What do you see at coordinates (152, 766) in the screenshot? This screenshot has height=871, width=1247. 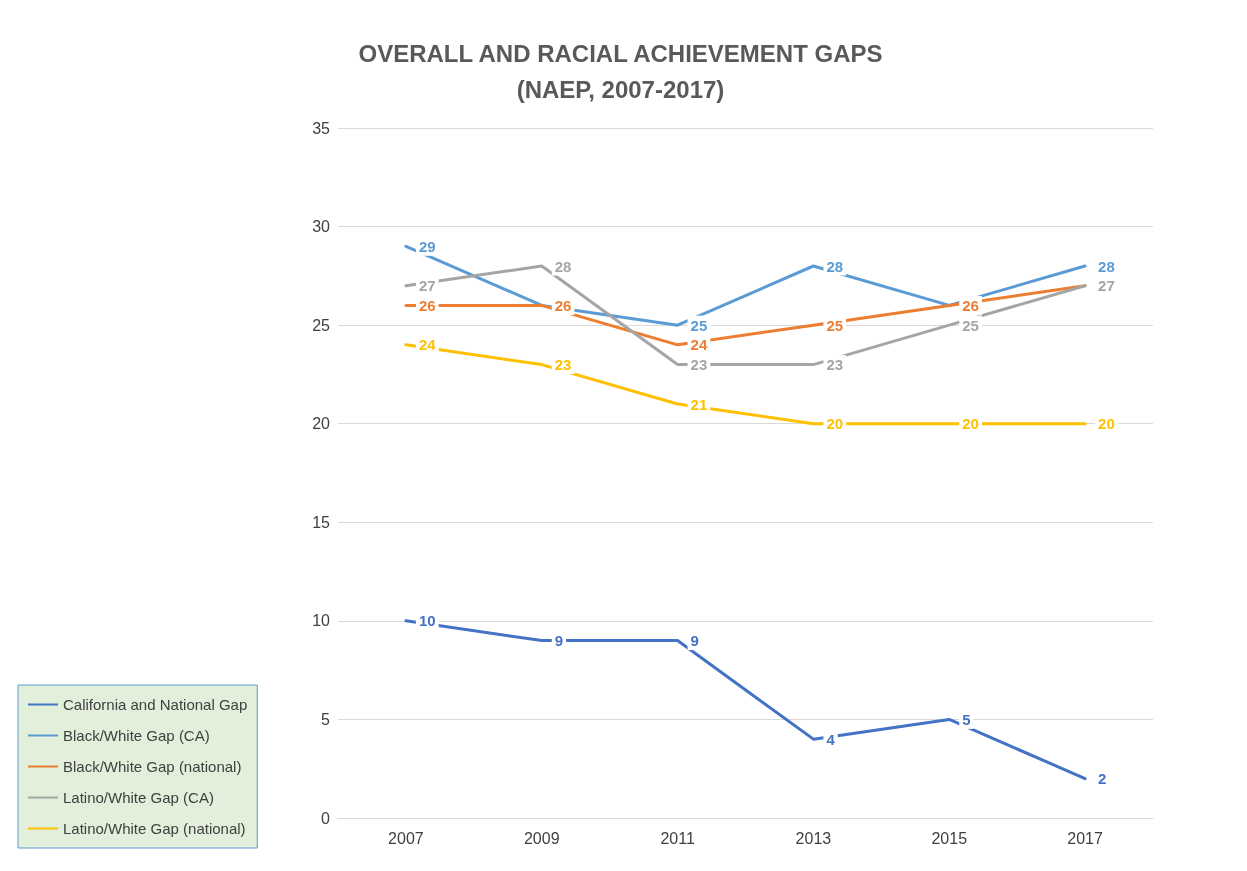 I see `legend-label: Black/White Gap (national)` at bounding box center [152, 766].